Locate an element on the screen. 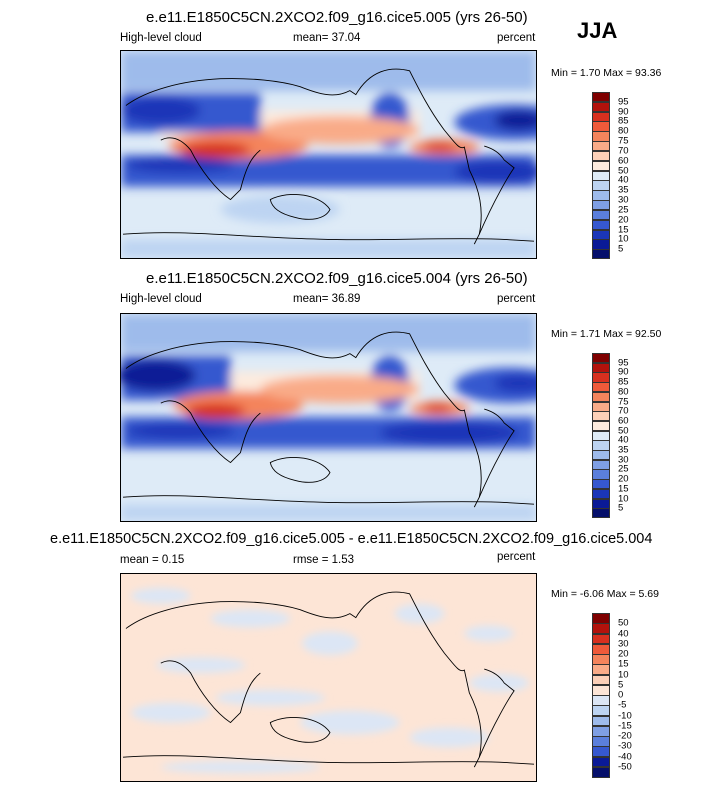 Image resolution: width=719 pixels, height=791 pixels. colorbar-label: 30 is located at coordinates (623, 644).